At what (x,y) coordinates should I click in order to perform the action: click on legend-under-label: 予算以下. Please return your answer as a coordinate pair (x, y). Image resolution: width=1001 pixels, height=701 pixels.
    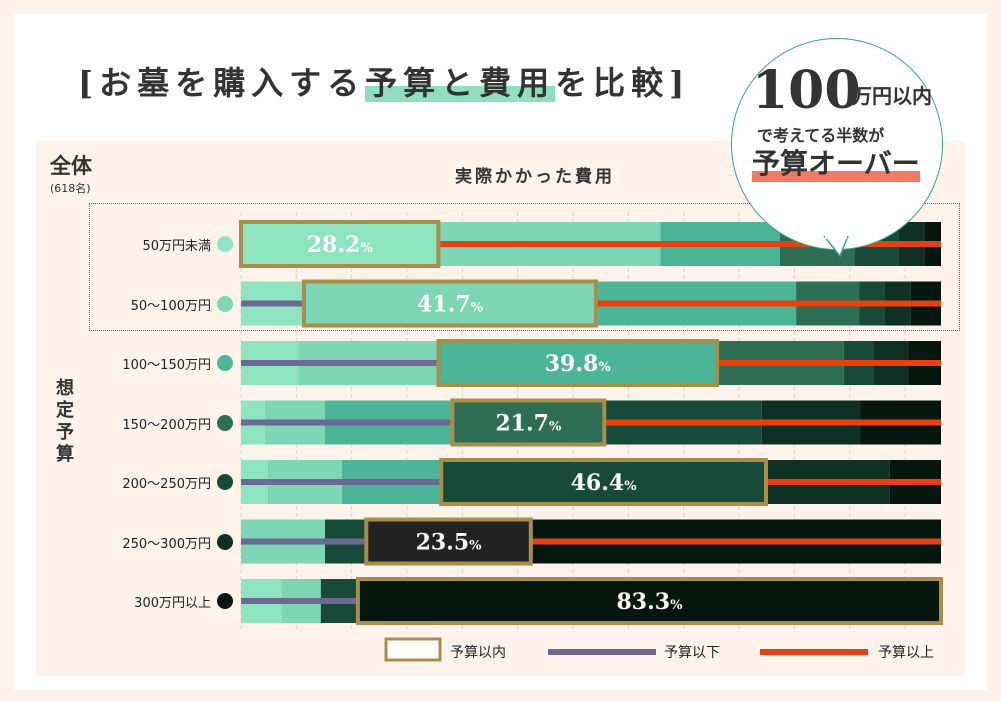
    Looking at the image, I should click on (692, 653).